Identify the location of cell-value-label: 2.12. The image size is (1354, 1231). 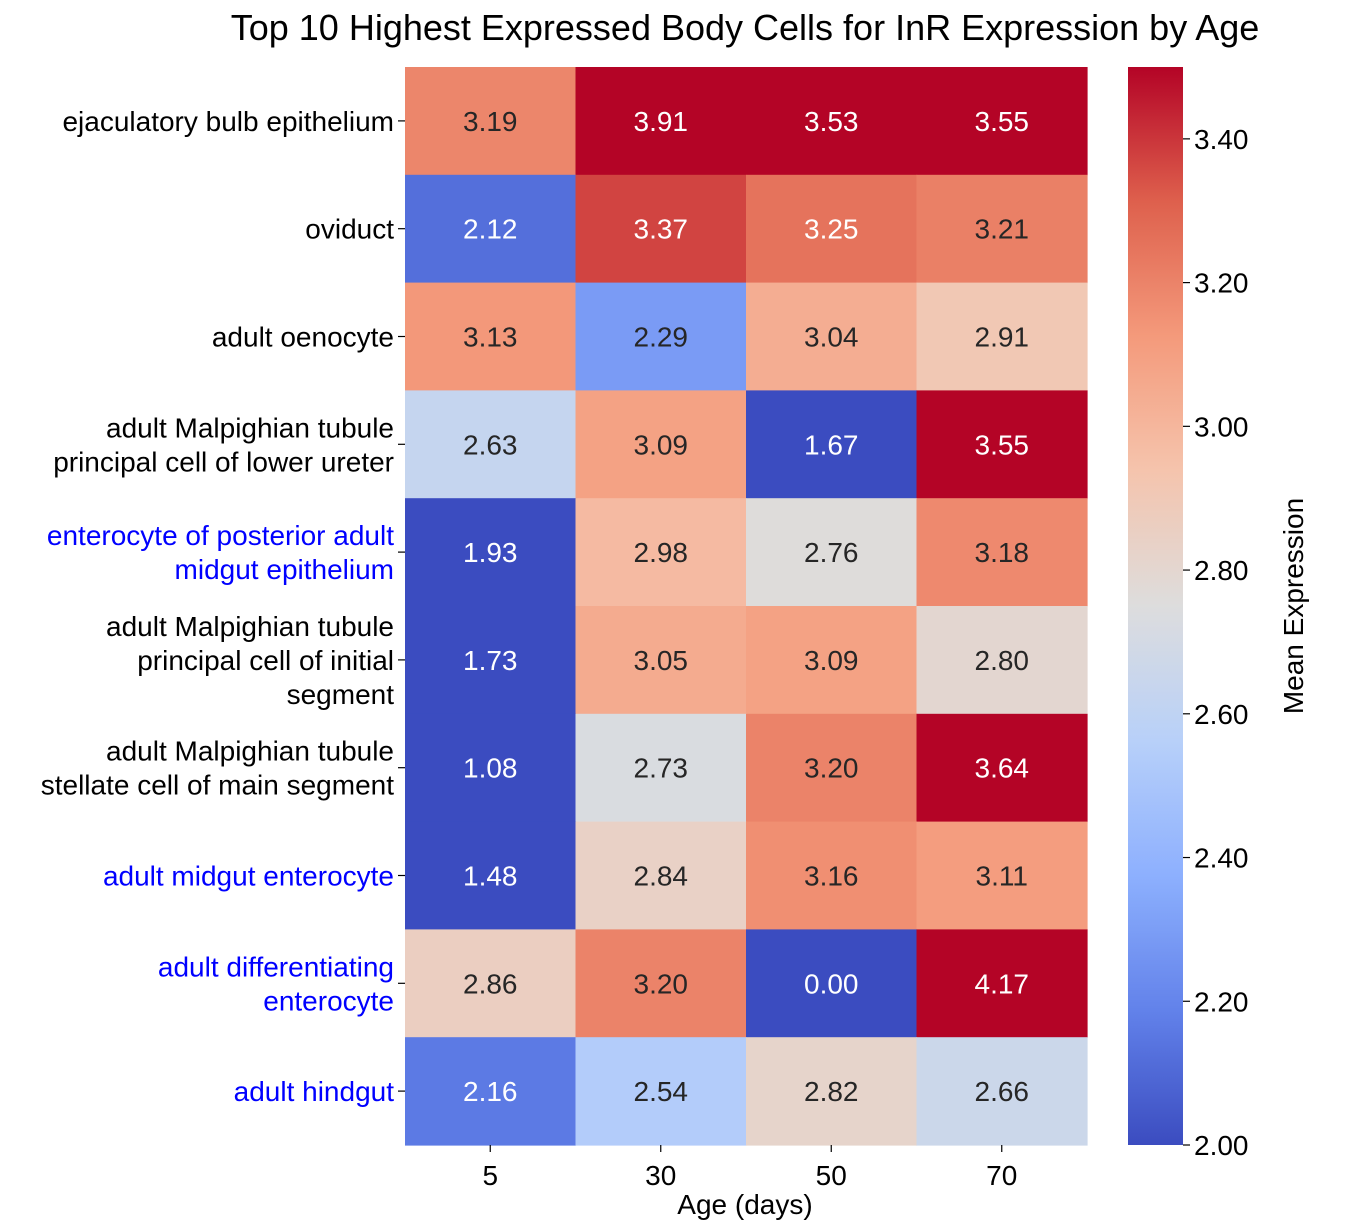
(490, 229).